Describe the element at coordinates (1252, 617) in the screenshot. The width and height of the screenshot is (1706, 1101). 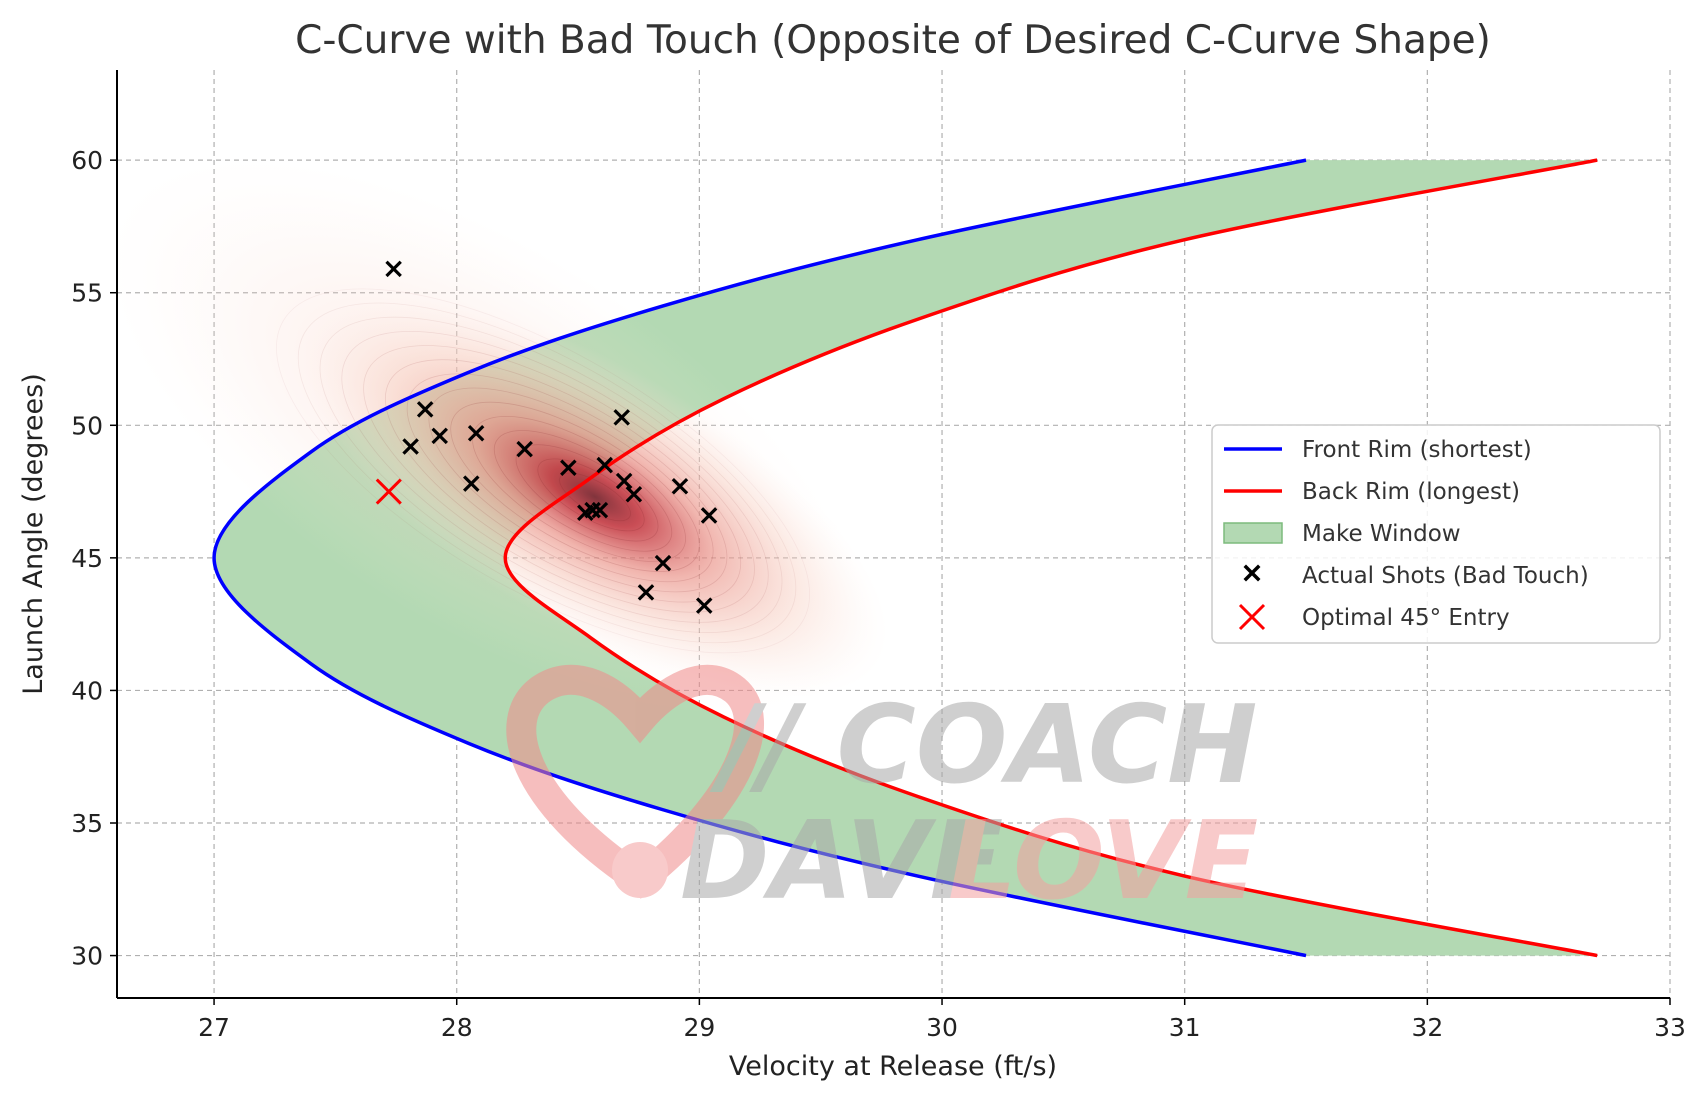
I see `legend-swatch-optimal-entry` at that location.